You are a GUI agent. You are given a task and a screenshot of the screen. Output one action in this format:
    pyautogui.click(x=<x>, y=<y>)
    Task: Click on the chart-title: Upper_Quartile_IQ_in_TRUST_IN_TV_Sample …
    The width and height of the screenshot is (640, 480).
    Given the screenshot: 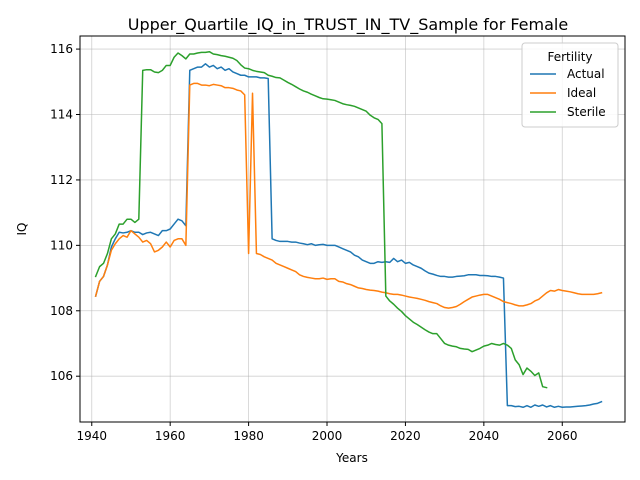 What is the action you would take?
    pyautogui.click(x=348, y=25)
    